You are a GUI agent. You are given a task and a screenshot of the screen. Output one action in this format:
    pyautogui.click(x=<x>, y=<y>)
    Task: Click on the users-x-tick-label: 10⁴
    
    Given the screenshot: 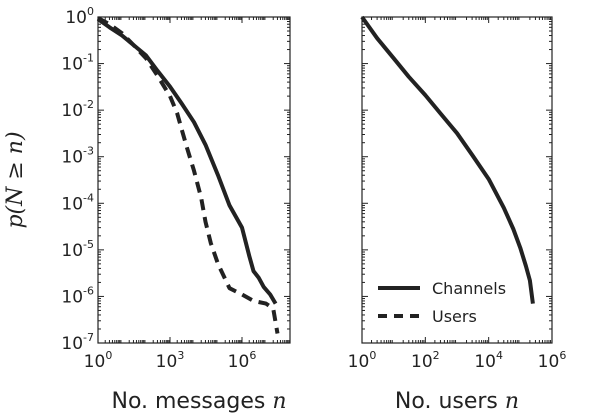 What is the action you would take?
    pyautogui.click(x=488, y=360)
    